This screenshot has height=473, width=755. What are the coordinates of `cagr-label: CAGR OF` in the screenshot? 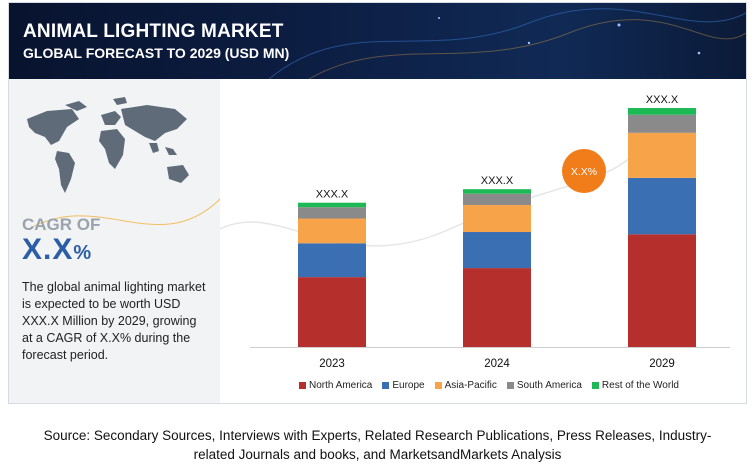 It's located at (61, 224).